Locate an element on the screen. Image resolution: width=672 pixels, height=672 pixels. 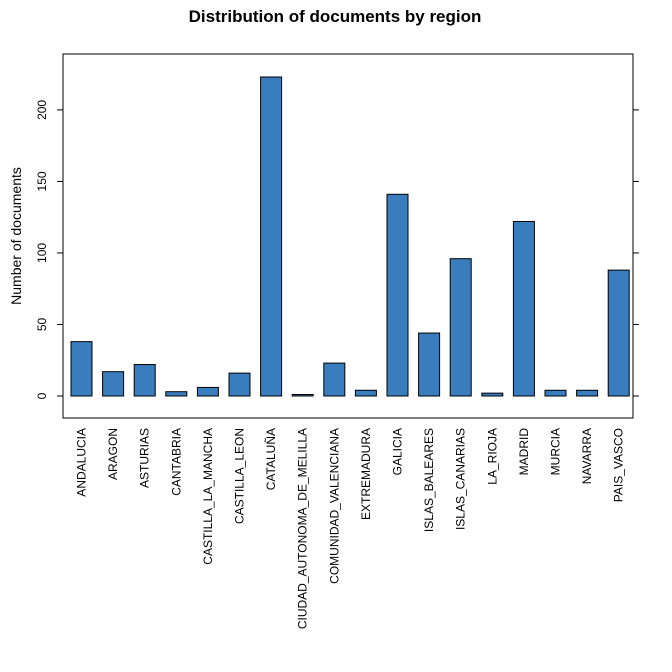
x-tick-label: EXTREMADURA is located at coordinates (366, 474).